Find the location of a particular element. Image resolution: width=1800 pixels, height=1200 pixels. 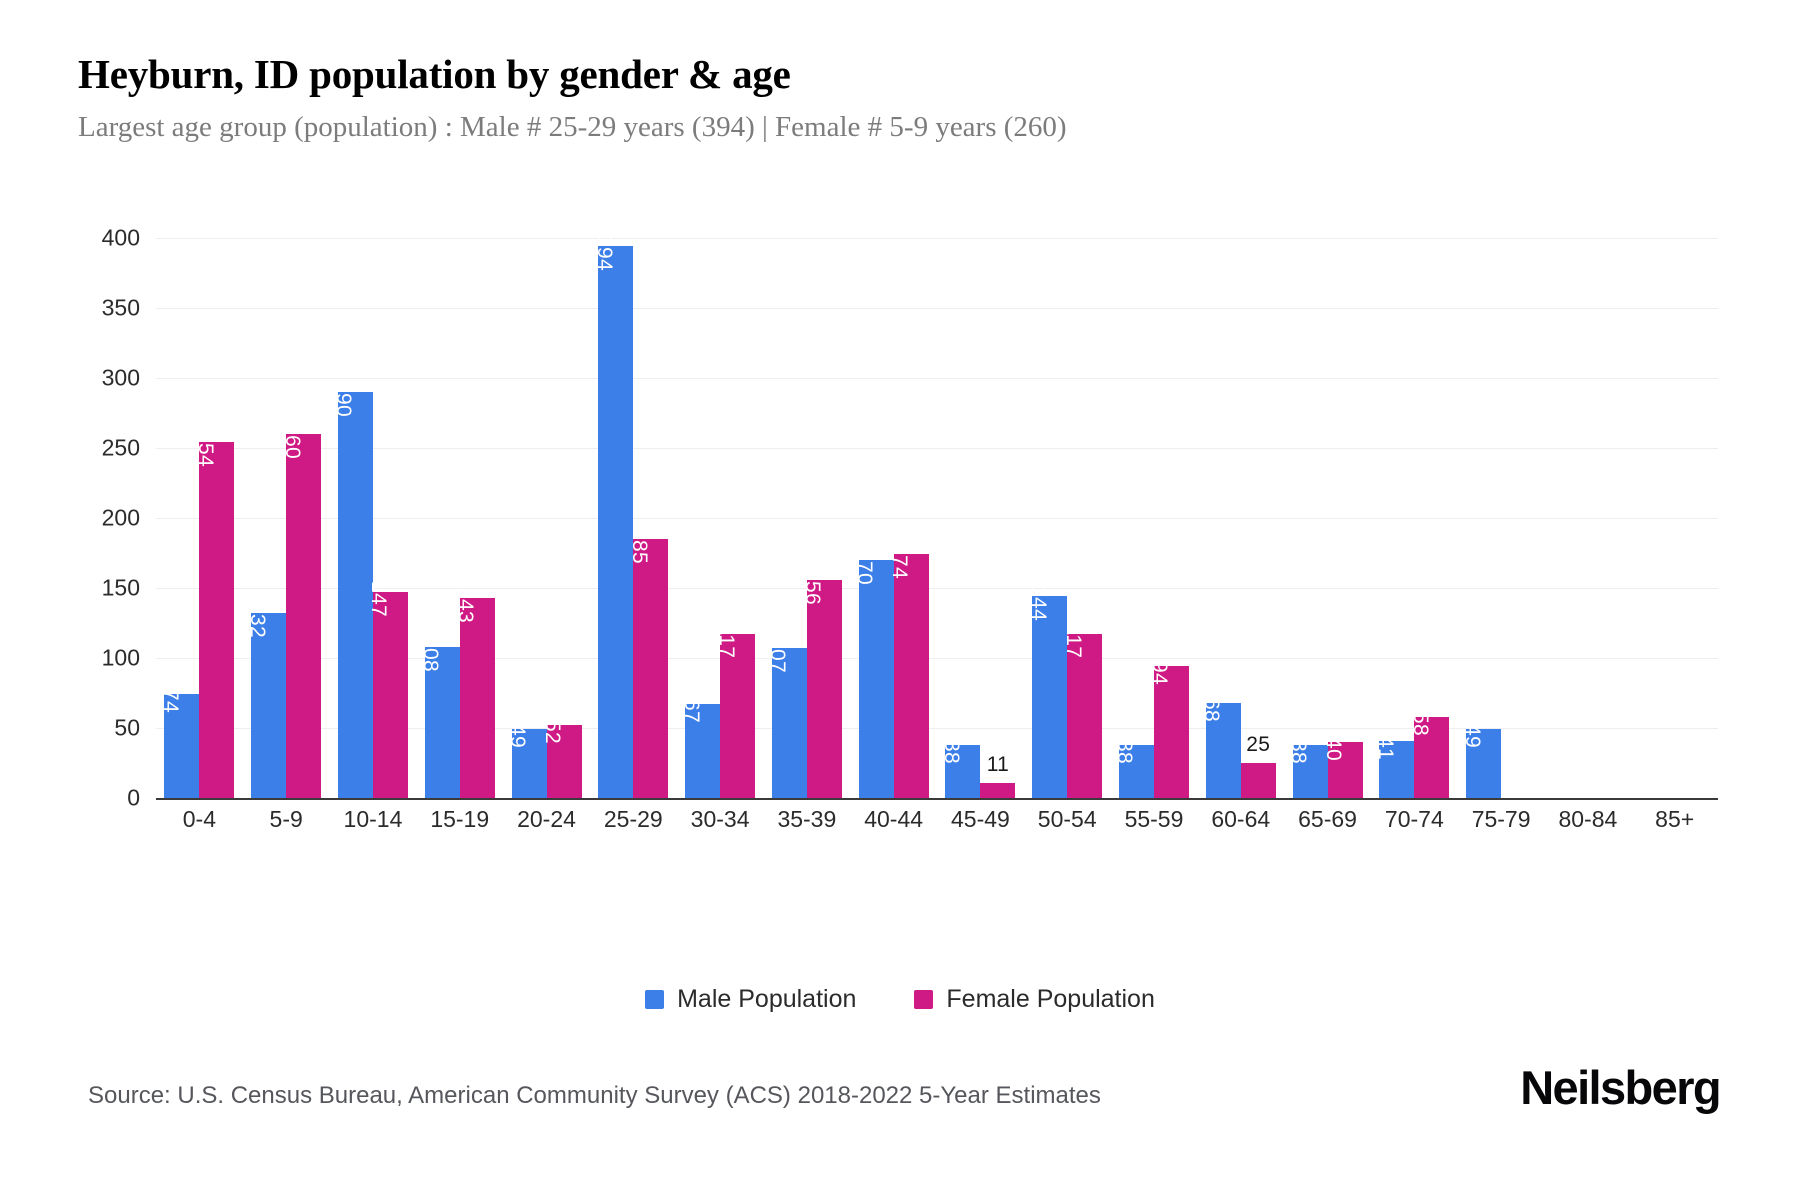

female-bar: 254 is located at coordinates (214, 614).